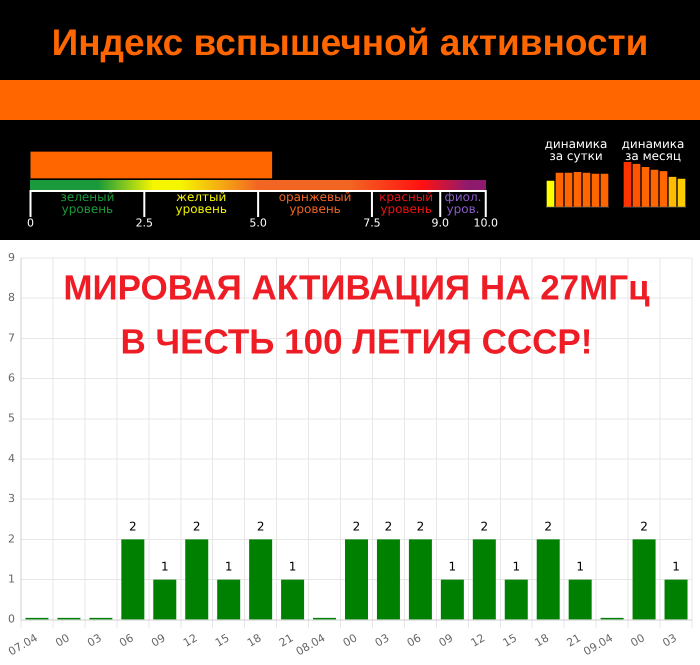 This screenshot has width=700, height=665. Describe the element at coordinates (11, 418) in the screenshot. I see `y-tick-label: 5` at that location.